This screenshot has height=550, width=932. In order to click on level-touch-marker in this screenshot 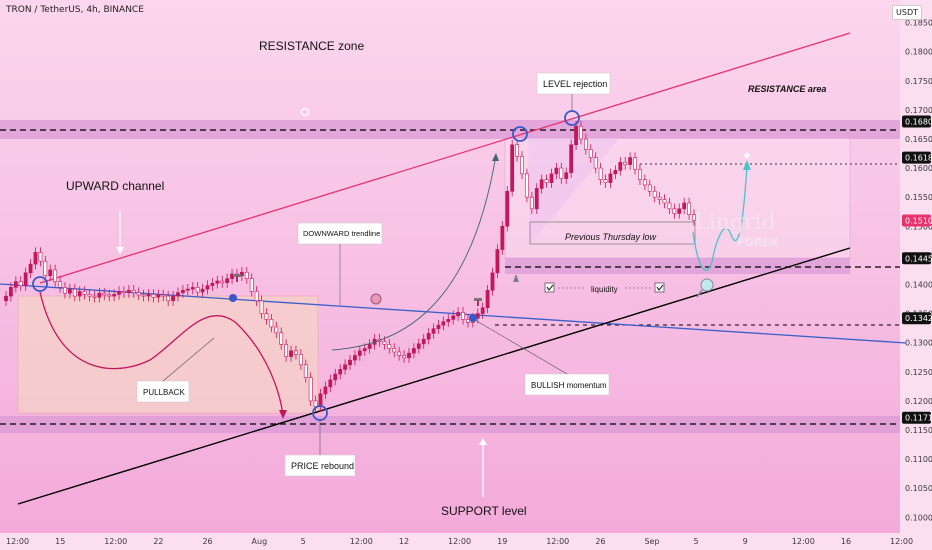, I will do `click(520, 134)`.